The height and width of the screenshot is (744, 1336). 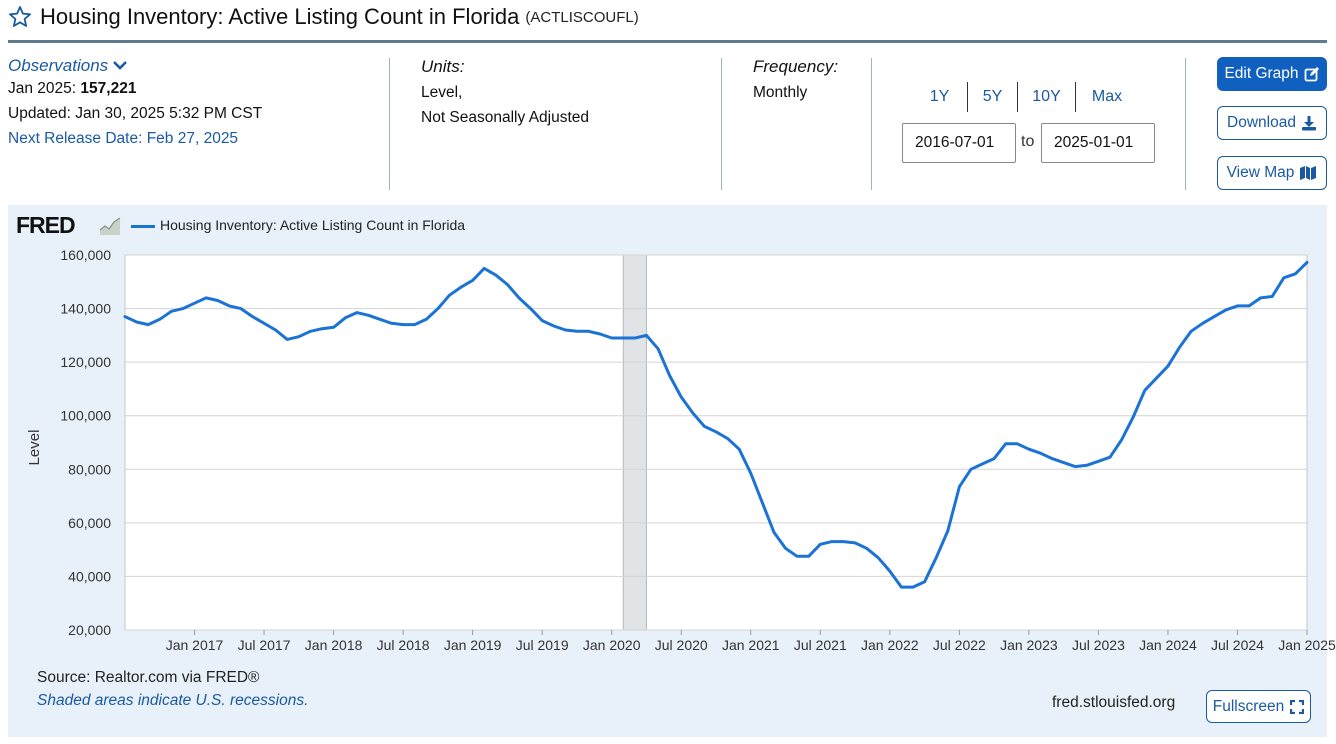 What do you see at coordinates (135, 66) in the screenshot?
I see `observations-toggle: Observations` at bounding box center [135, 66].